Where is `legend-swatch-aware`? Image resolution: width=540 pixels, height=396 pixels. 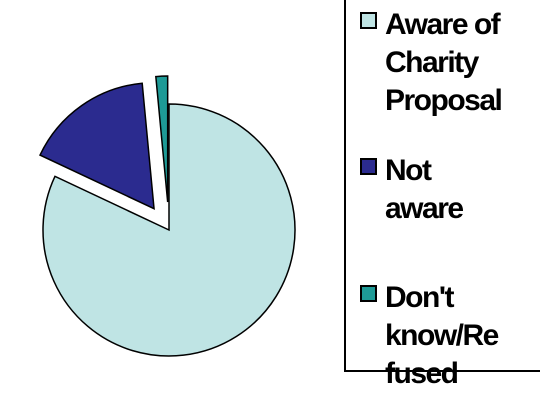
legend-swatch-aware is located at coordinates (368, 20).